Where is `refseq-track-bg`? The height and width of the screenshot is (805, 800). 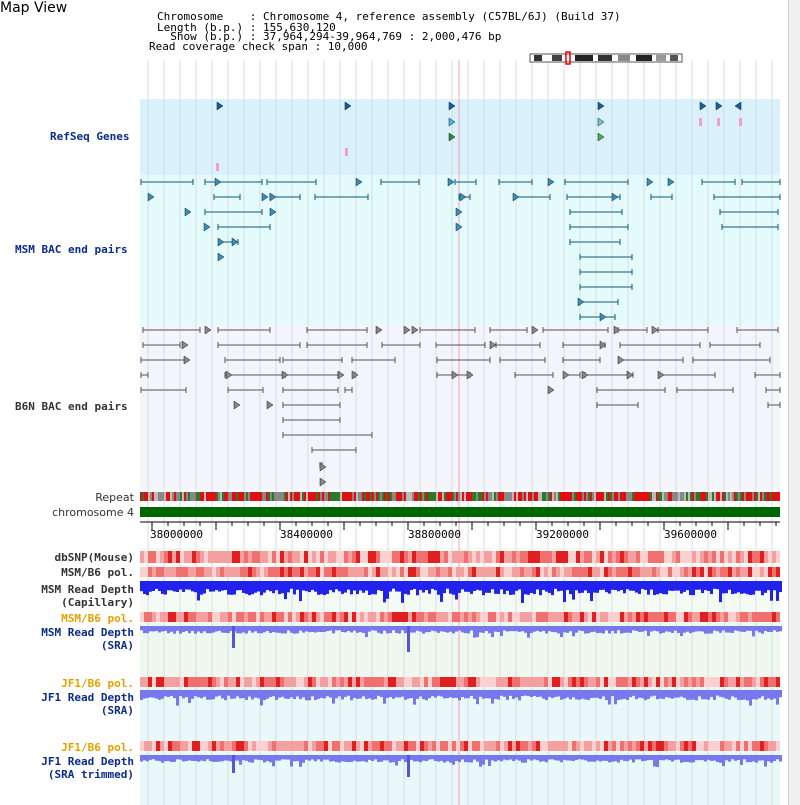 refseq-track-bg is located at coordinates (460, 137).